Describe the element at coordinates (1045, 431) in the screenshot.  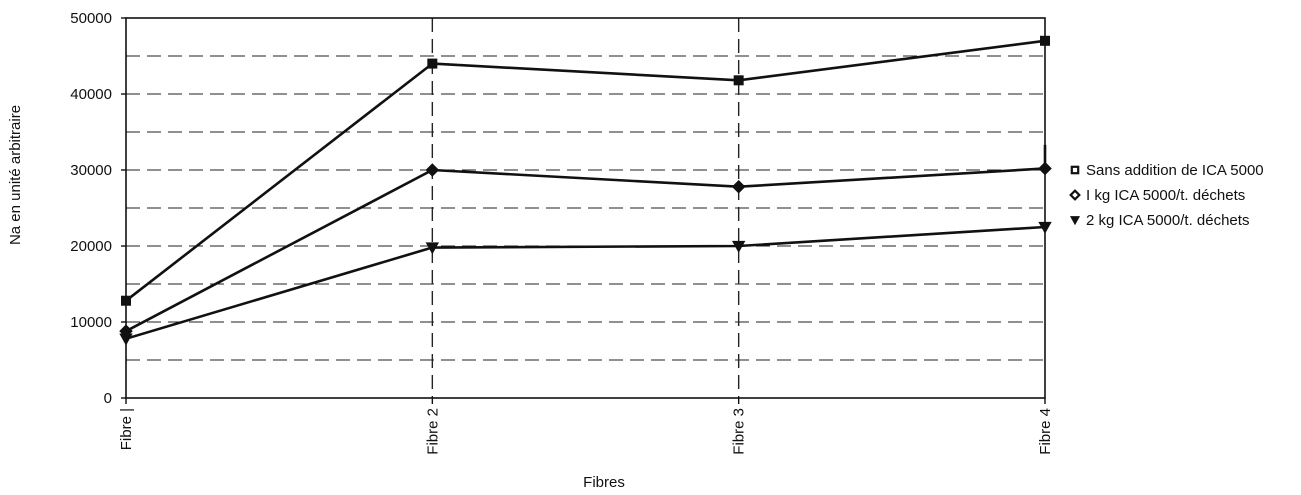
I see `x-tick-label: Fibre 4` at that location.